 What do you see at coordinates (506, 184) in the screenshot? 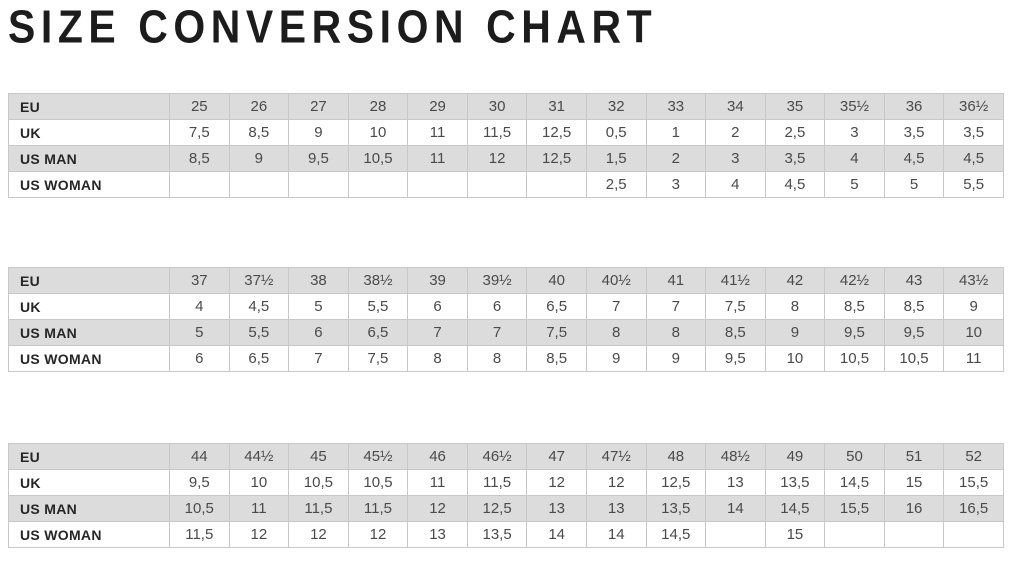
I see `table-row: US WOMAN 2,5 3 4 4,5 5 5 5,5` at bounding box center [506, 184].